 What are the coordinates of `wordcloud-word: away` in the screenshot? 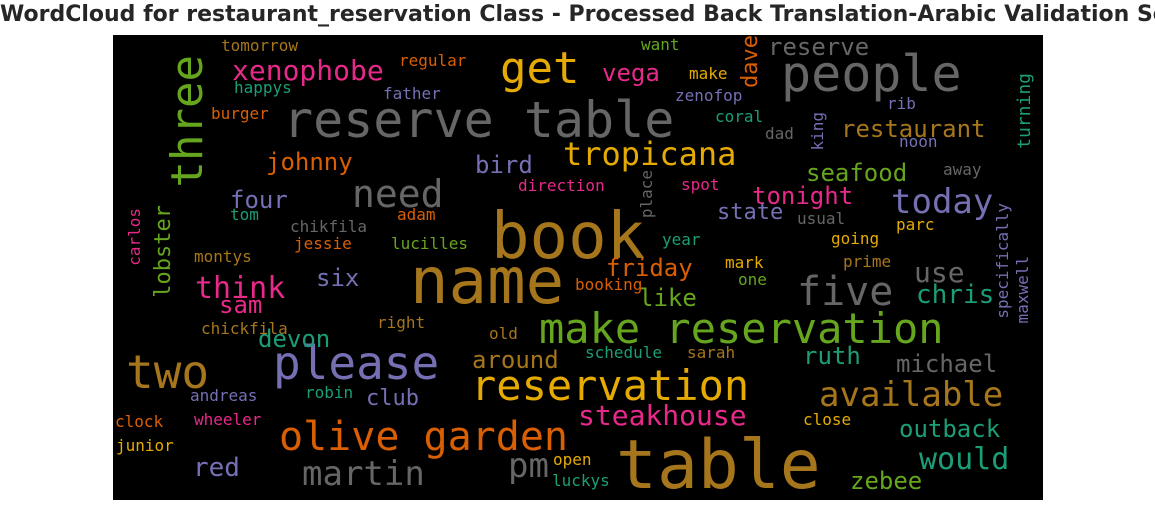 It's located at (962, 169).